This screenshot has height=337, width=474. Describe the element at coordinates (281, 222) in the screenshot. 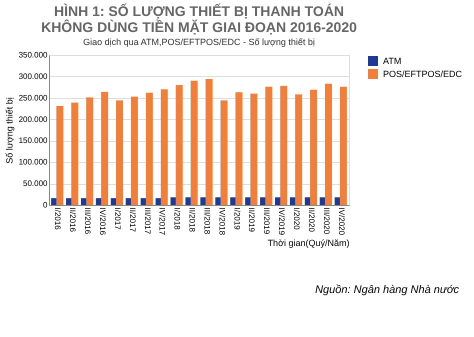

I see `x-tick-label: IV/2019` at that location.